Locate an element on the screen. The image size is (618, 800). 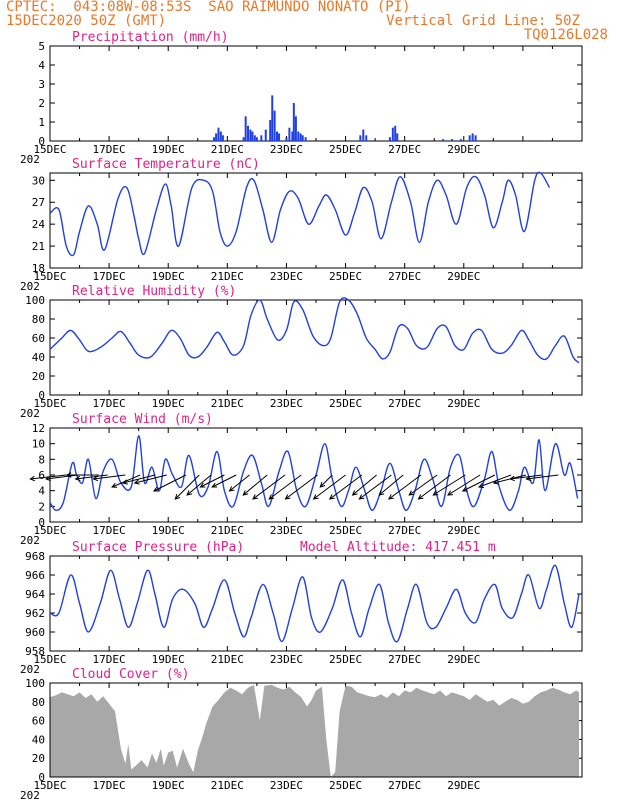
y-tick-label: 27 is located at coordinates (38, 202).